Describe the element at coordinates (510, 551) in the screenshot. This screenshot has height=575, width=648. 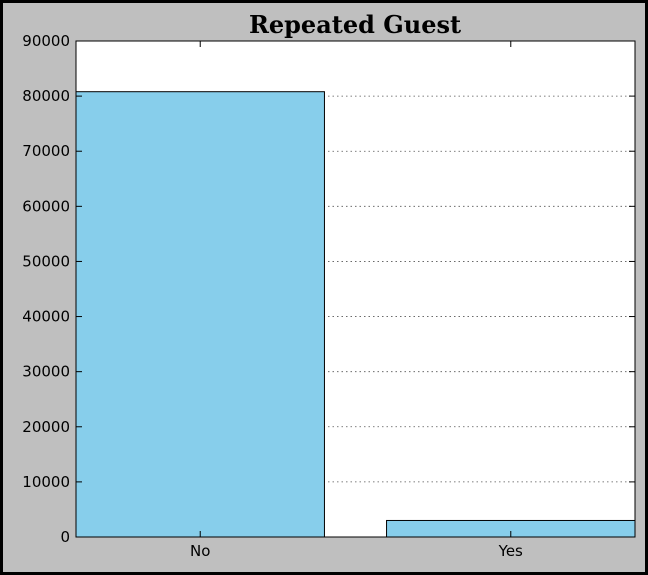
I see `x-tick-label: Yes` at that location.